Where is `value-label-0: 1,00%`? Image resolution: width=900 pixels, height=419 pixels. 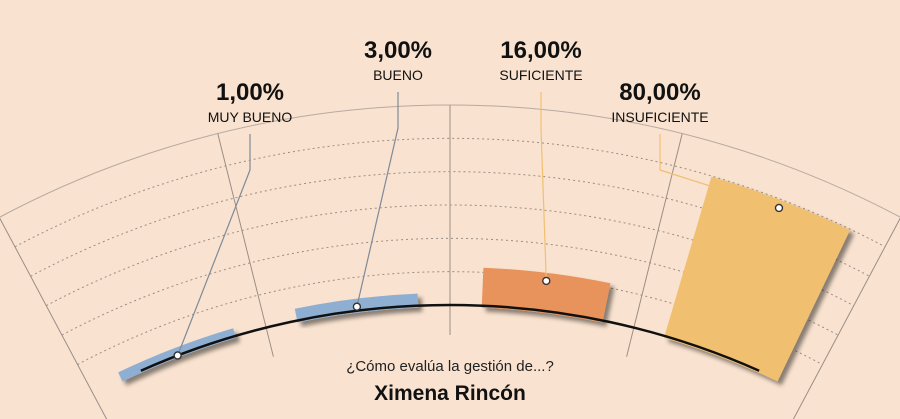
value-label-0: 1,00% is located at coordinates (250, 92).